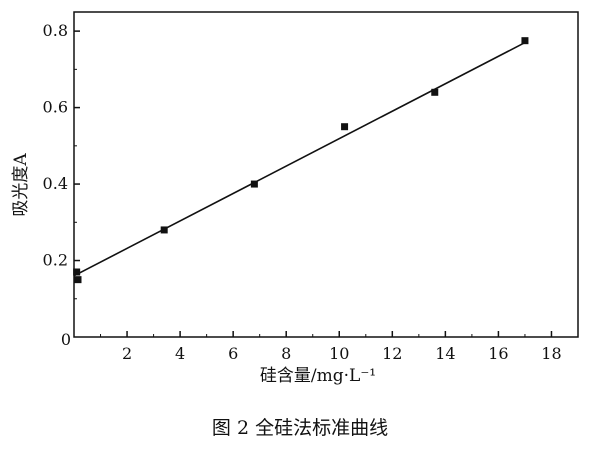 This screenshot has width=600, height=450. Describe the element at coordinates (233, 353) in the screenshot. I see `x-tick-label: 6` at that location.